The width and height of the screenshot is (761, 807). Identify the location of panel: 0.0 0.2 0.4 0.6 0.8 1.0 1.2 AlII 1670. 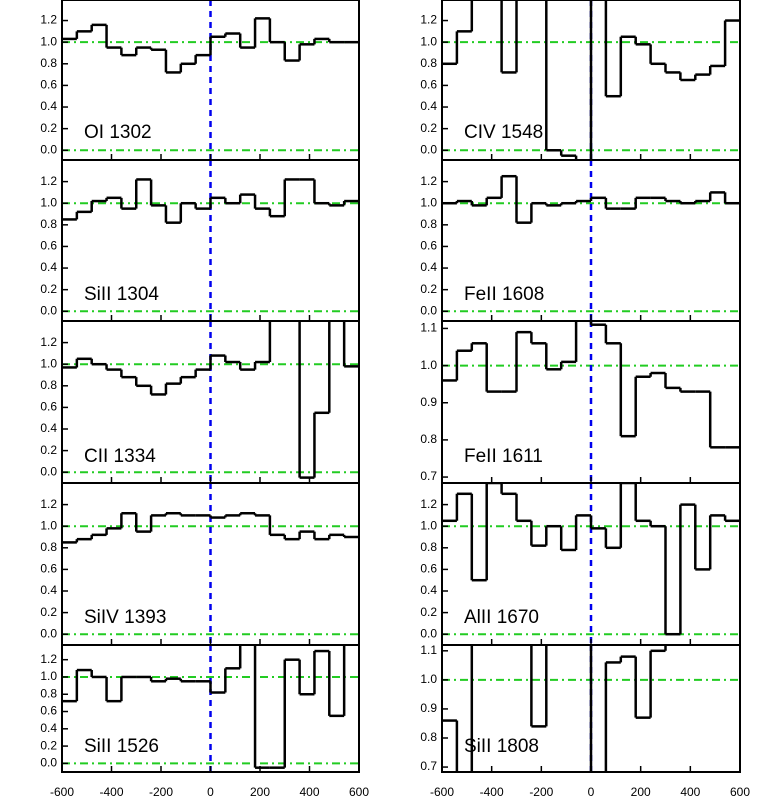
(580, 564).